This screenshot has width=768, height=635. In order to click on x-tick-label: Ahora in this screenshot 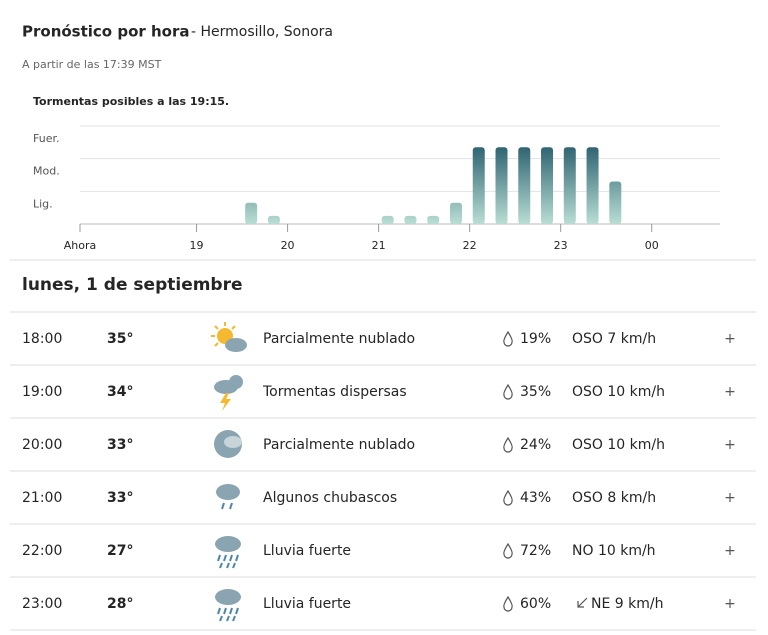, I will do `click(80, 245)`.